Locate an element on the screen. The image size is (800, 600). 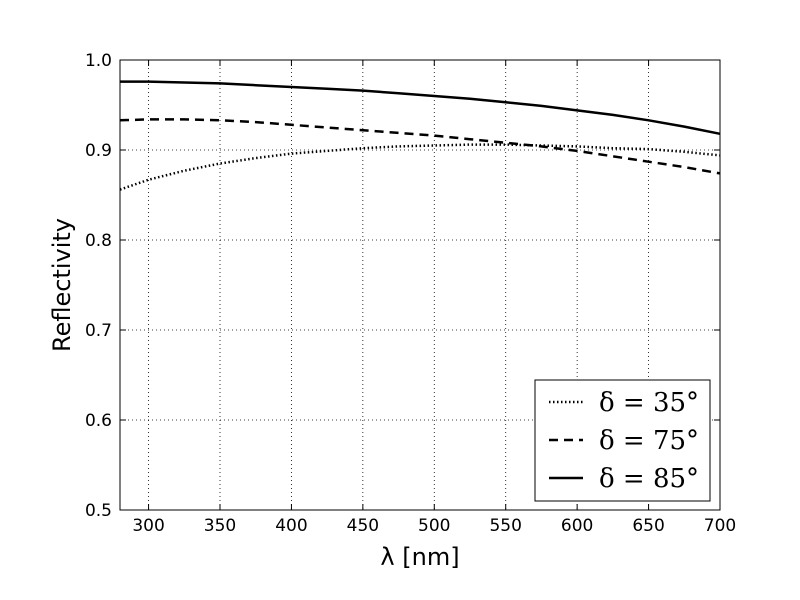
legend: δ = 35° δ = 75° δ = 85° is located at coordinates (622, 440).